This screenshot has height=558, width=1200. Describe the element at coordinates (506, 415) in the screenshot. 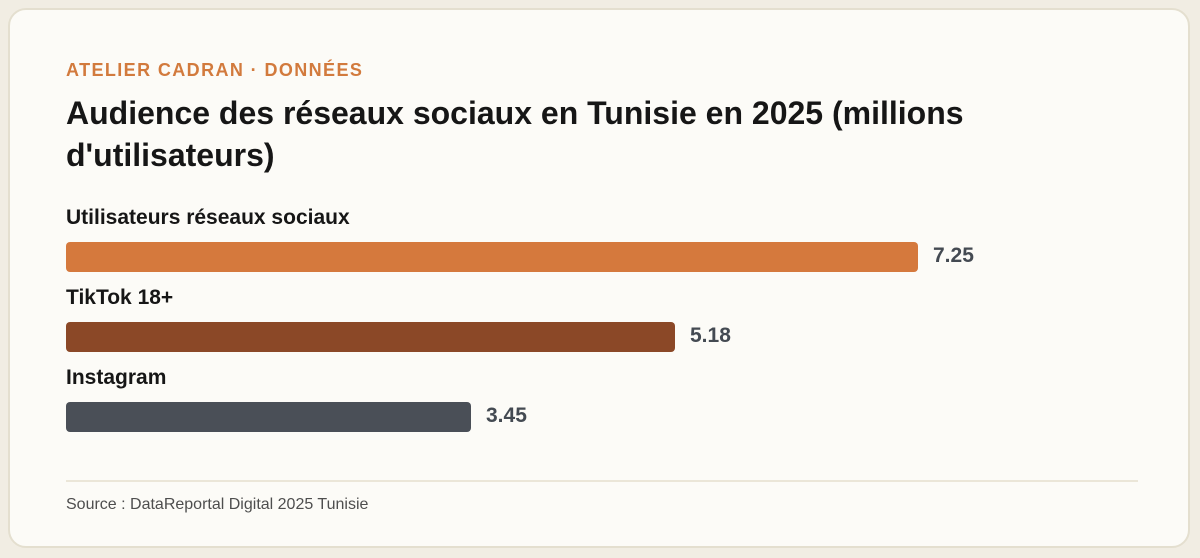

I see `bar-value-label: 3.45` at that location.